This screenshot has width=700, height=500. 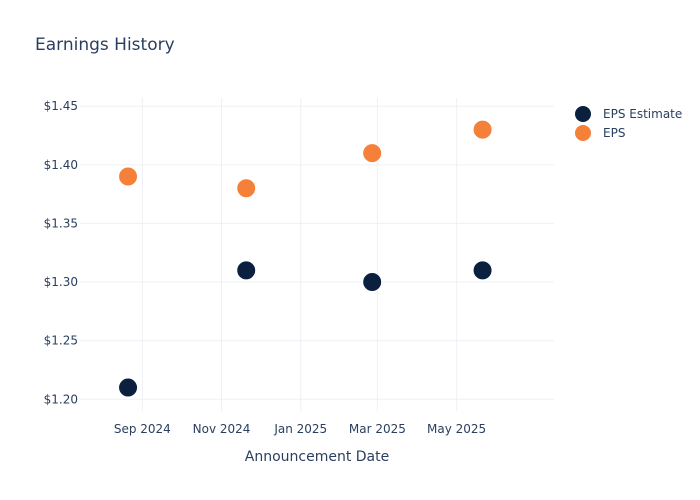 What do you see at coordinates (61, 341) in the screenshot?
I see `y-tick-label: $1.25` at bounding box center [61, 341].